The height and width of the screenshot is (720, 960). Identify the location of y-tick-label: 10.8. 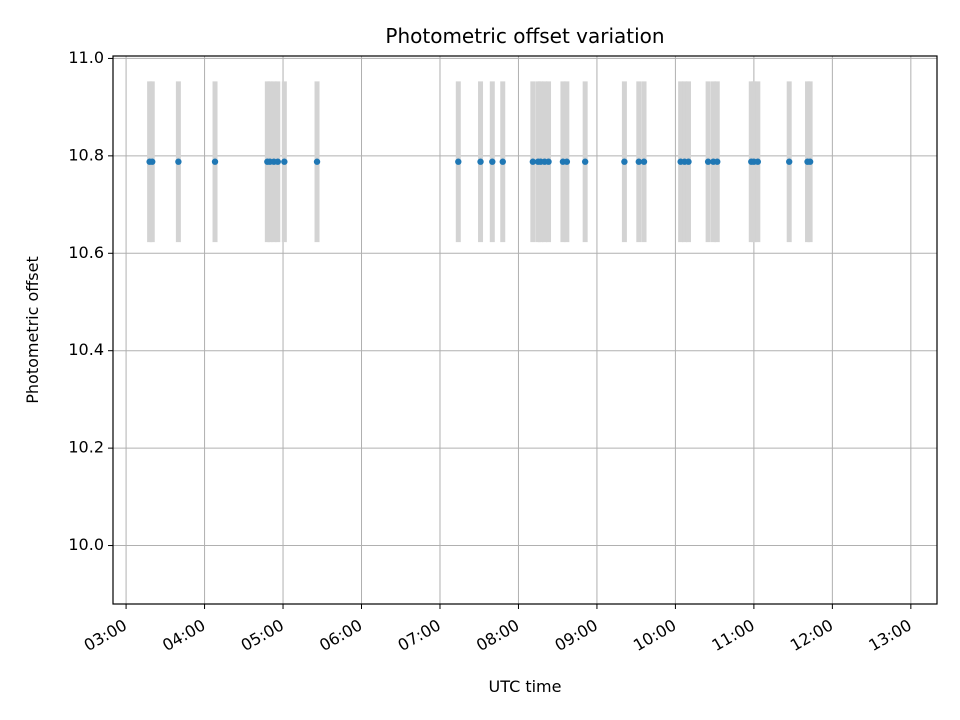
(86, 154).